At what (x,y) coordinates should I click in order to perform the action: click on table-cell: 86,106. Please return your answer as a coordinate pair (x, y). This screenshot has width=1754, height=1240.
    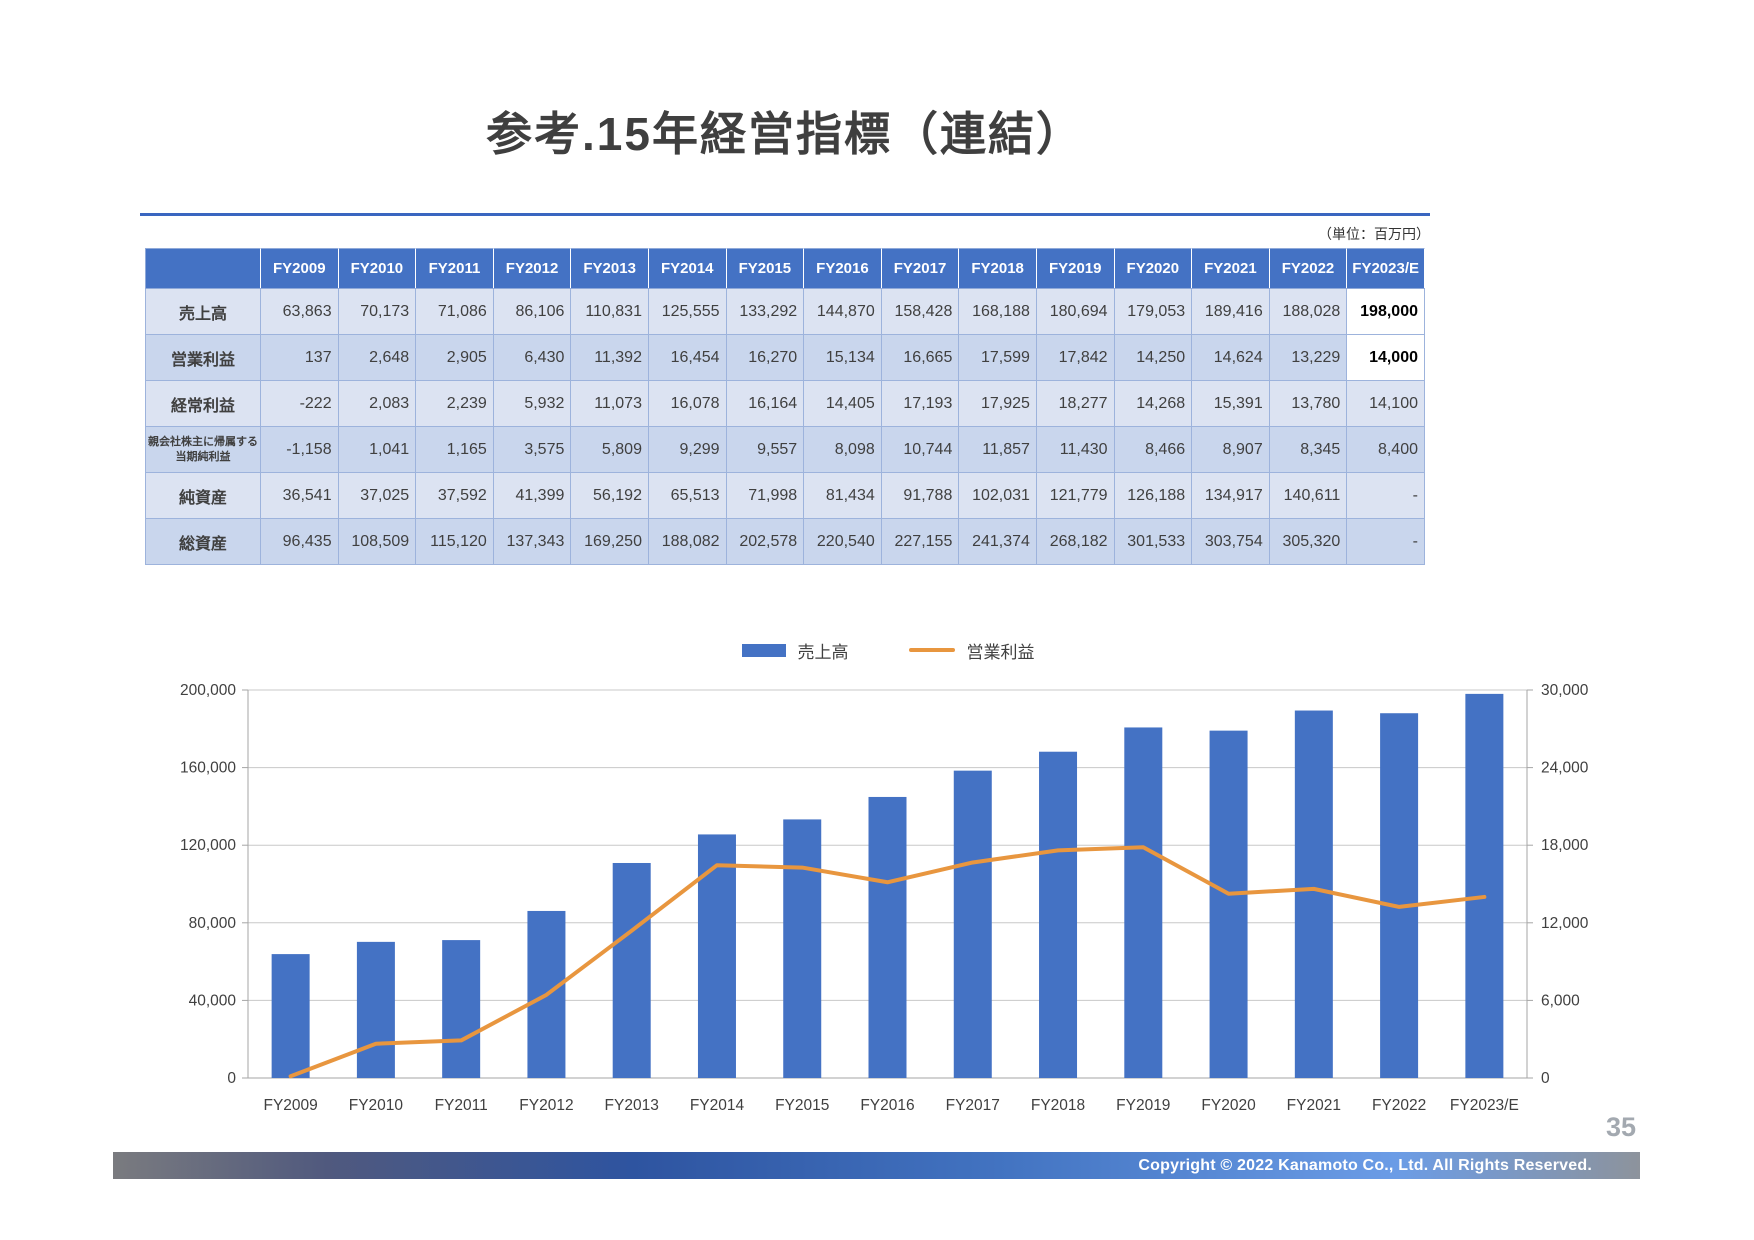
    Looking at the image, I should click on (532, 311).